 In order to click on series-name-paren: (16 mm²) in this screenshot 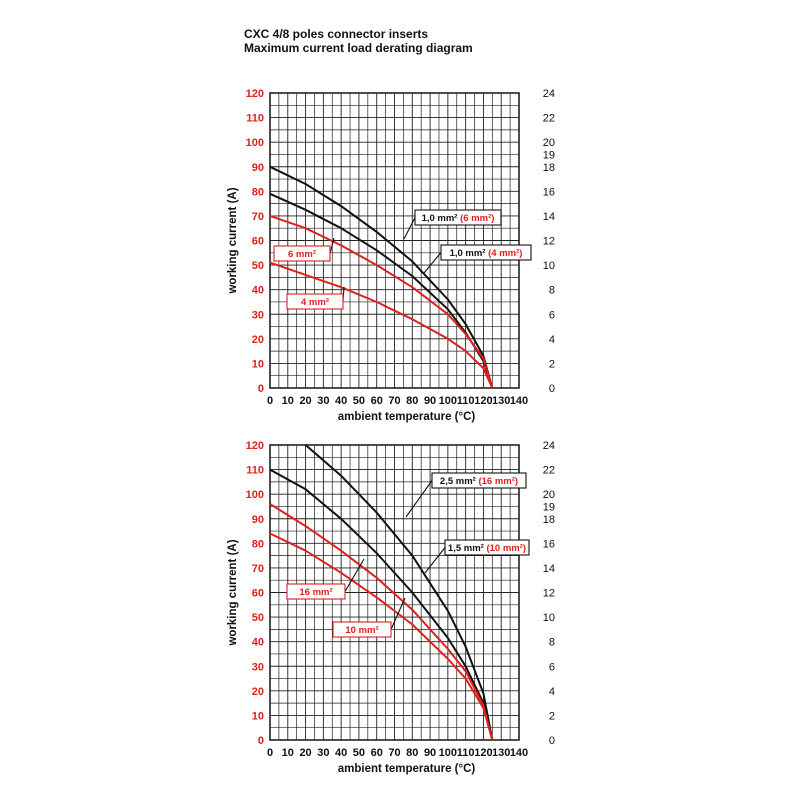, I will do `click(498, 481)`.